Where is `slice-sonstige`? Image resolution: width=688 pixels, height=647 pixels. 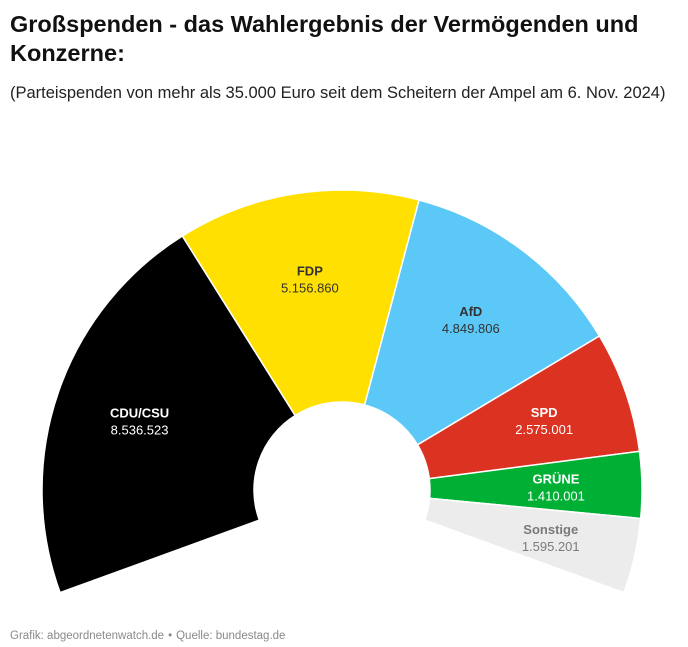 slice-sonstige is located at coordinates (532, 545).